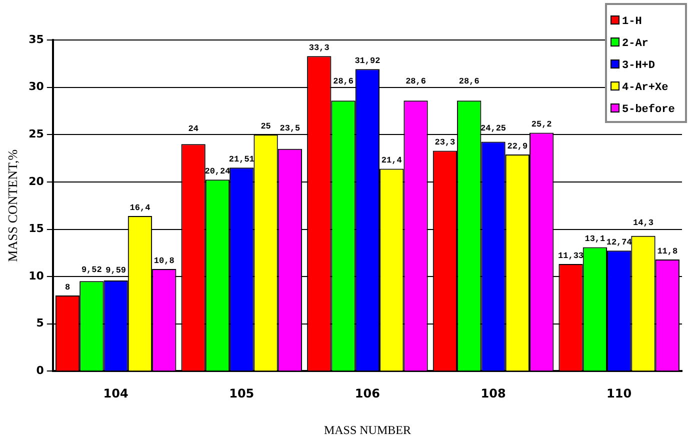 This screenshot has width=688, height=446. I want to click on x-tick-label: 106, so click(367, 393).